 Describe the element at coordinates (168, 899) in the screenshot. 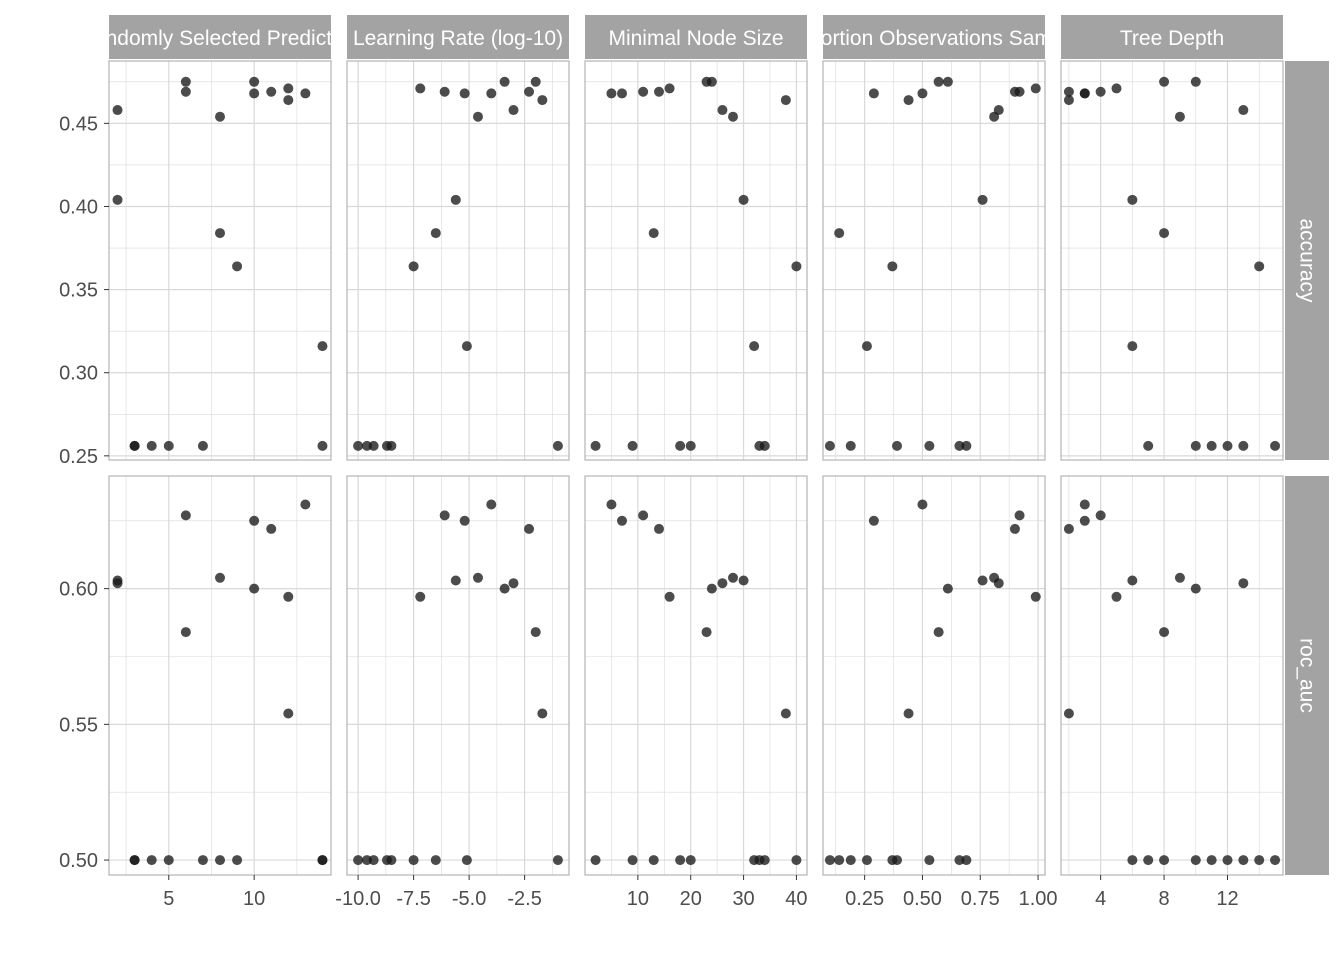

I see `x-tick-label: 5` at that location.